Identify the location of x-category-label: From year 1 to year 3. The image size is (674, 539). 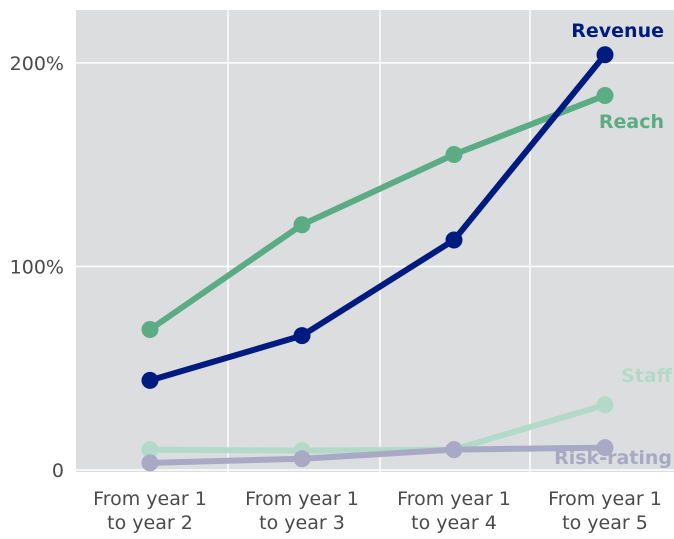
(302, 511).